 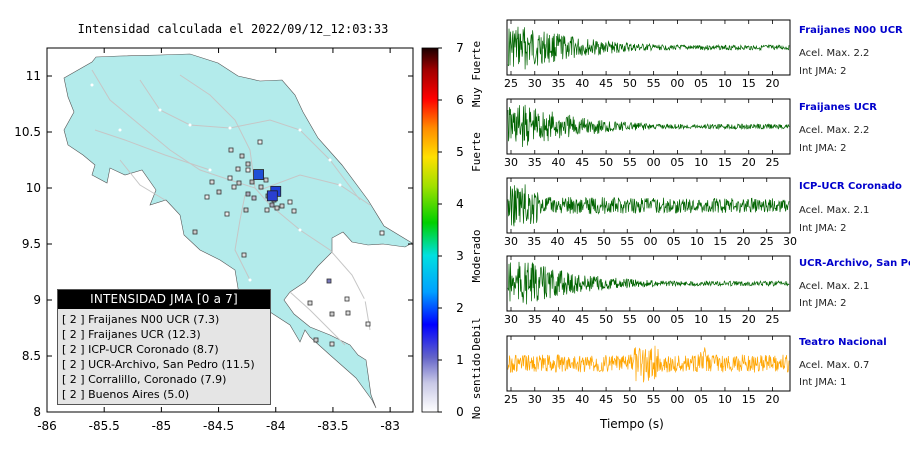 I want to click on colorbar-tick-label: 6, so click(x=460, y=100).